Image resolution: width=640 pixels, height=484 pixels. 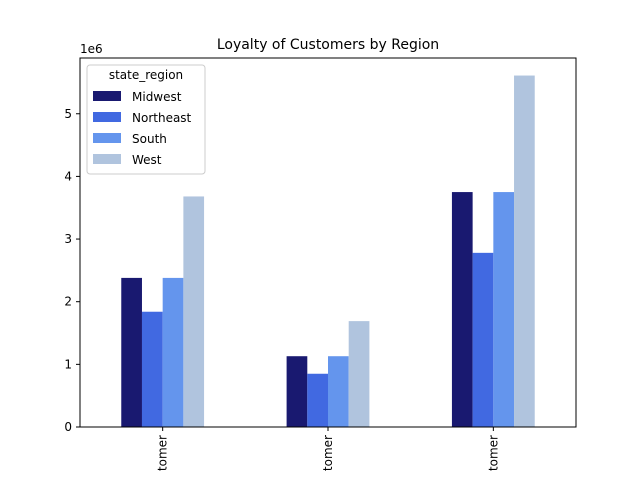 What do you see at coordinates (107, 159) in the screenshot?
I see `legend-swatch-west` at bounding box center [107, 159].